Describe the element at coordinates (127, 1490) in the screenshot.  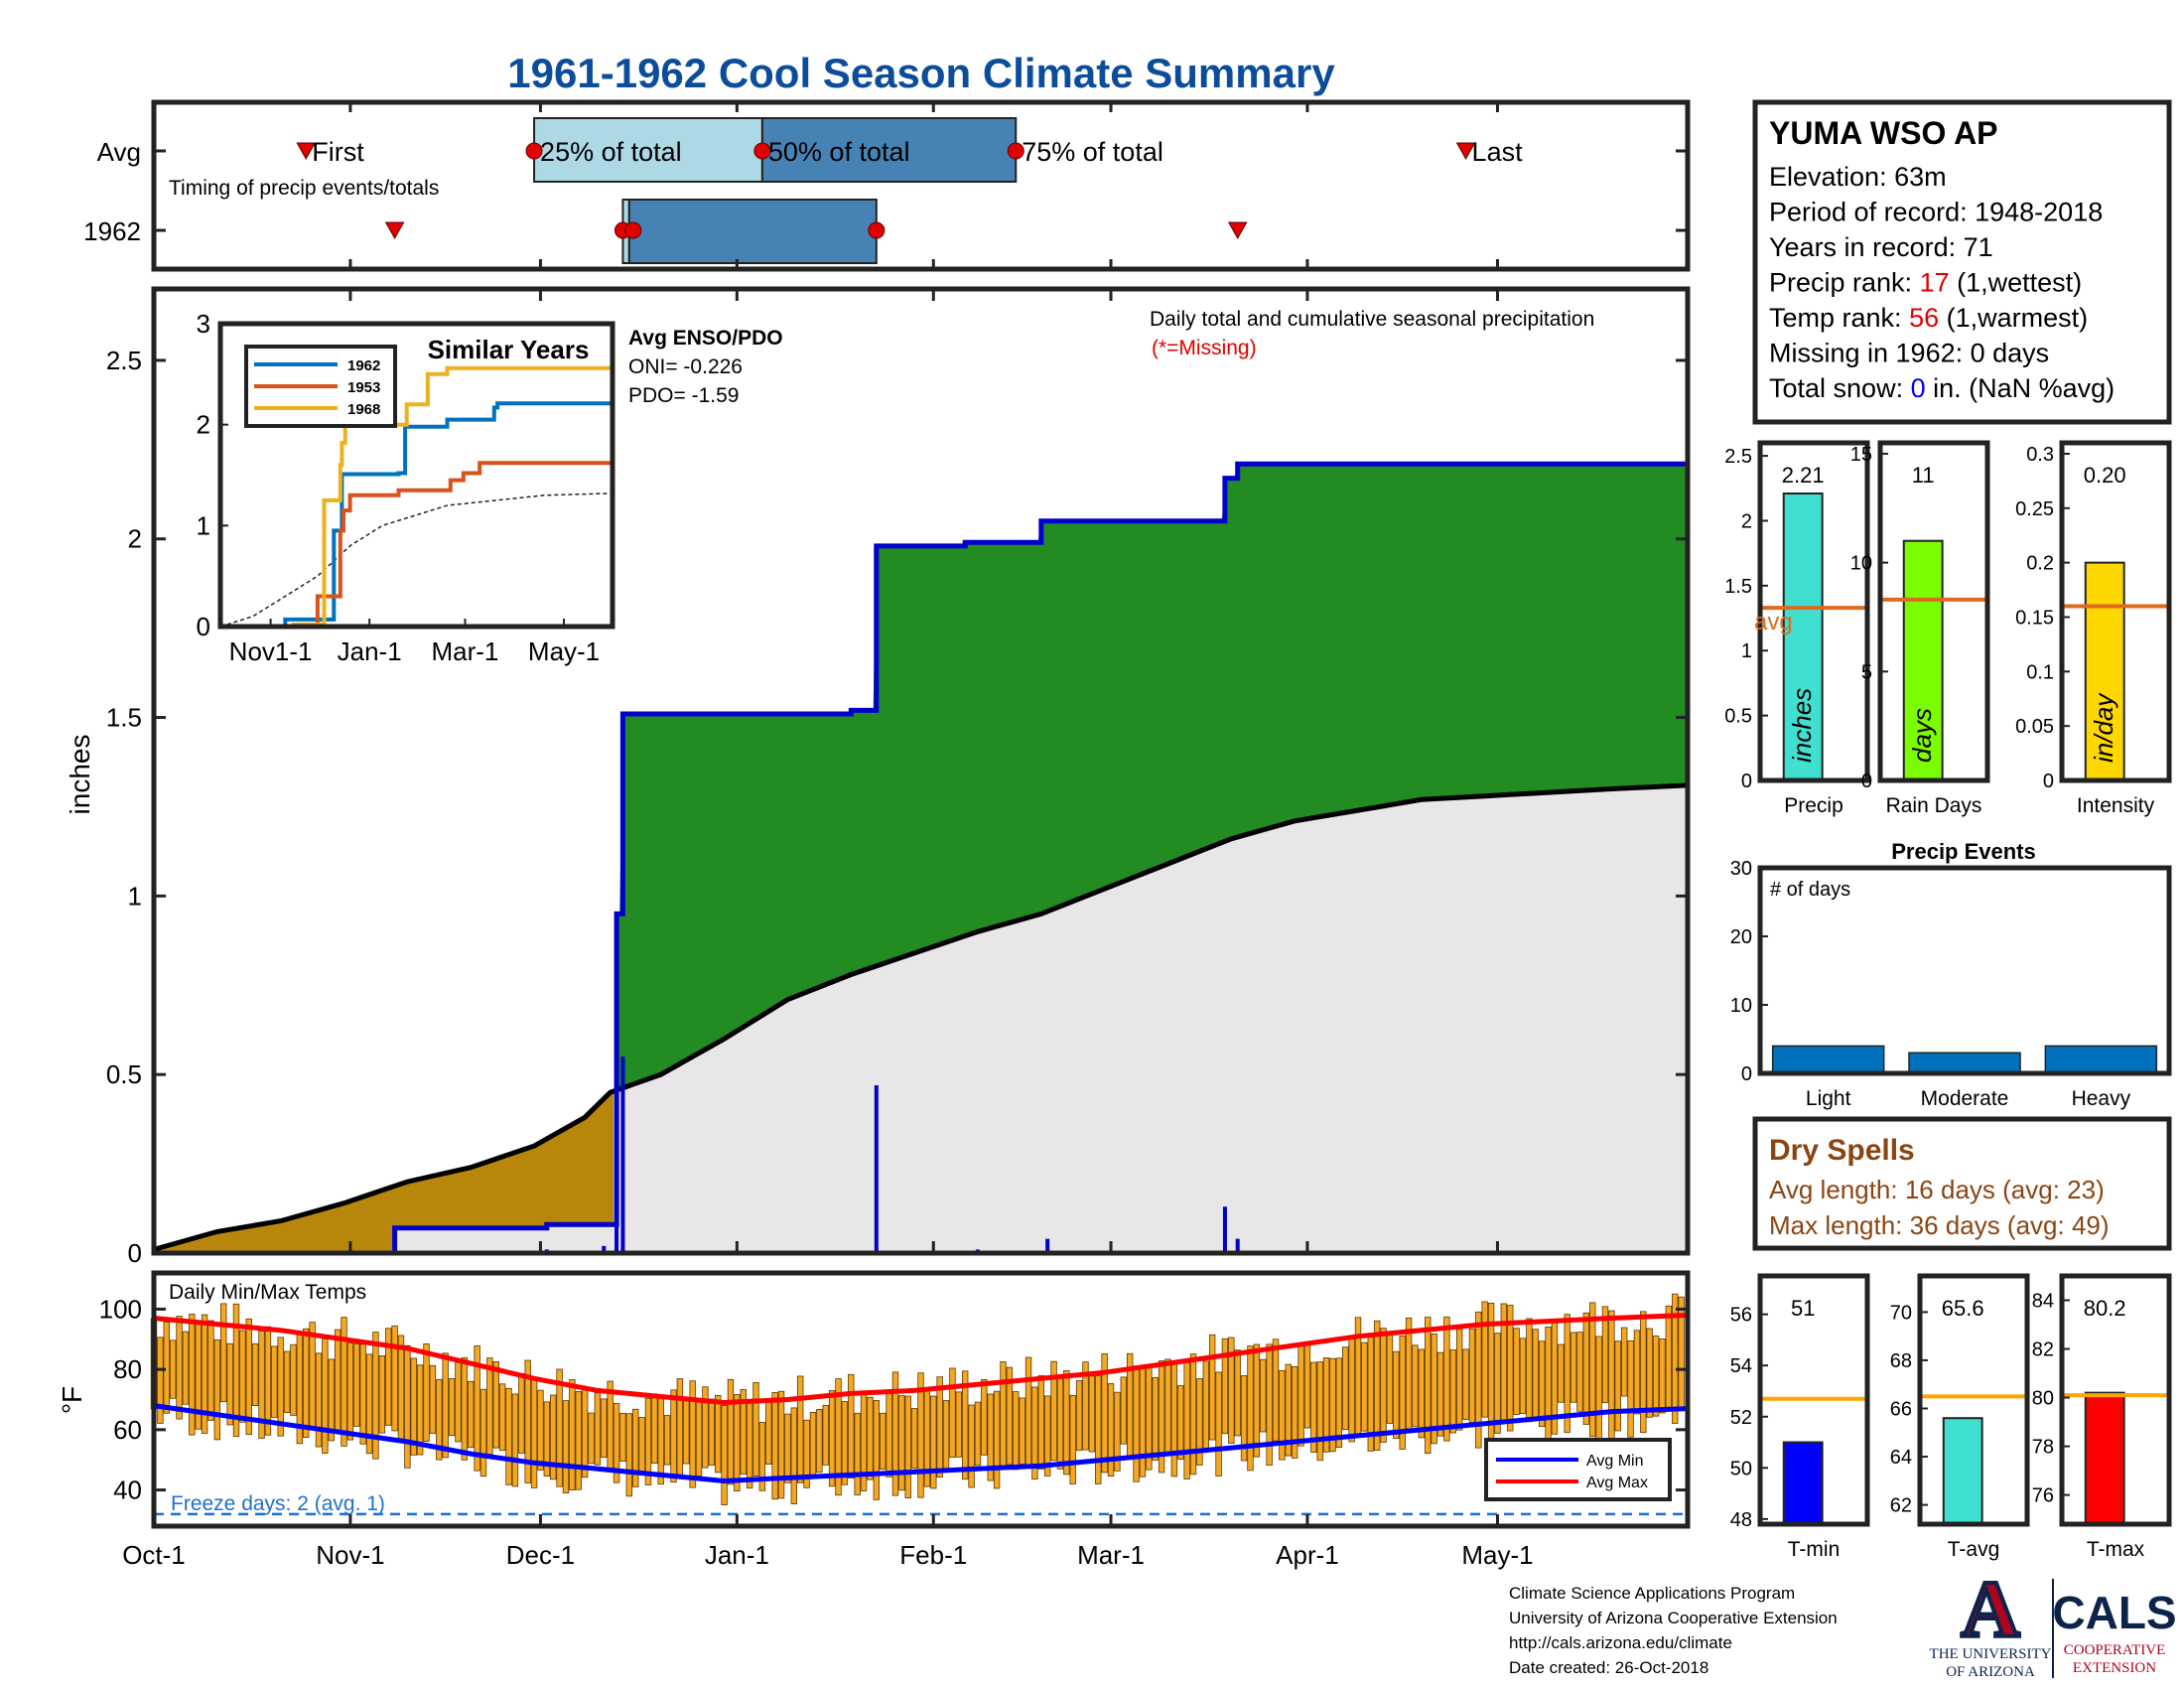
I see `temps-ytick-label-0: 40` at that location.